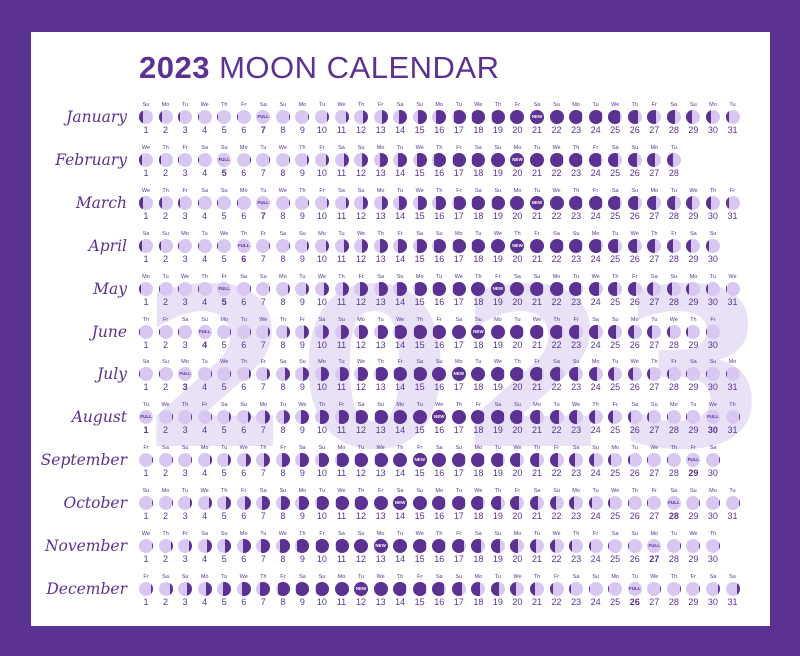 This screenshot has width=800, height=656. I want to click on day-number: 21, so click(536, 559).